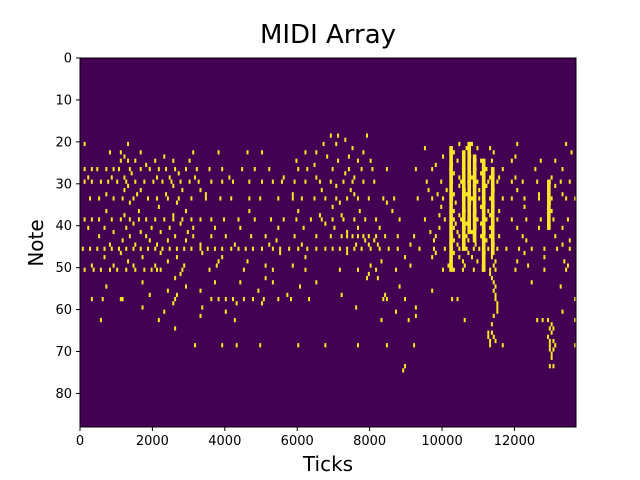 Image resolution: width=640 pixels, height=480 pixels. What do you see at coordinates (63, 394) in the screenshot?
I see `y-tick-label: 80` at bounding box center [63, 394].